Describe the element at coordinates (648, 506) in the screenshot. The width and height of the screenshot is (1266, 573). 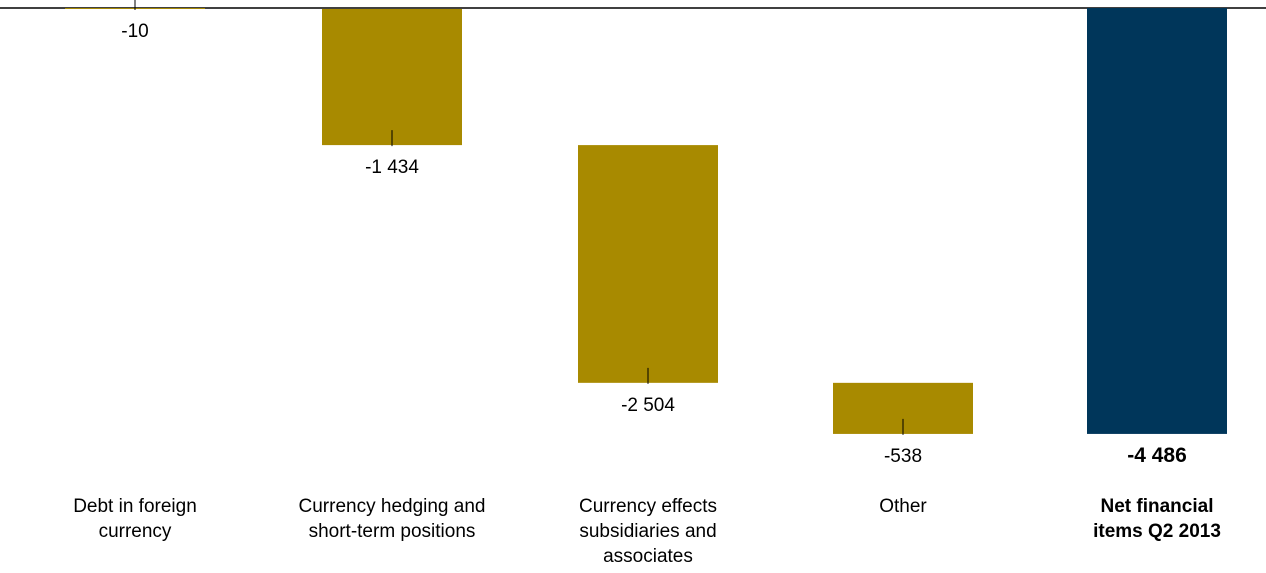
I see `category-label-3-line-1: Currency effects` at that location.